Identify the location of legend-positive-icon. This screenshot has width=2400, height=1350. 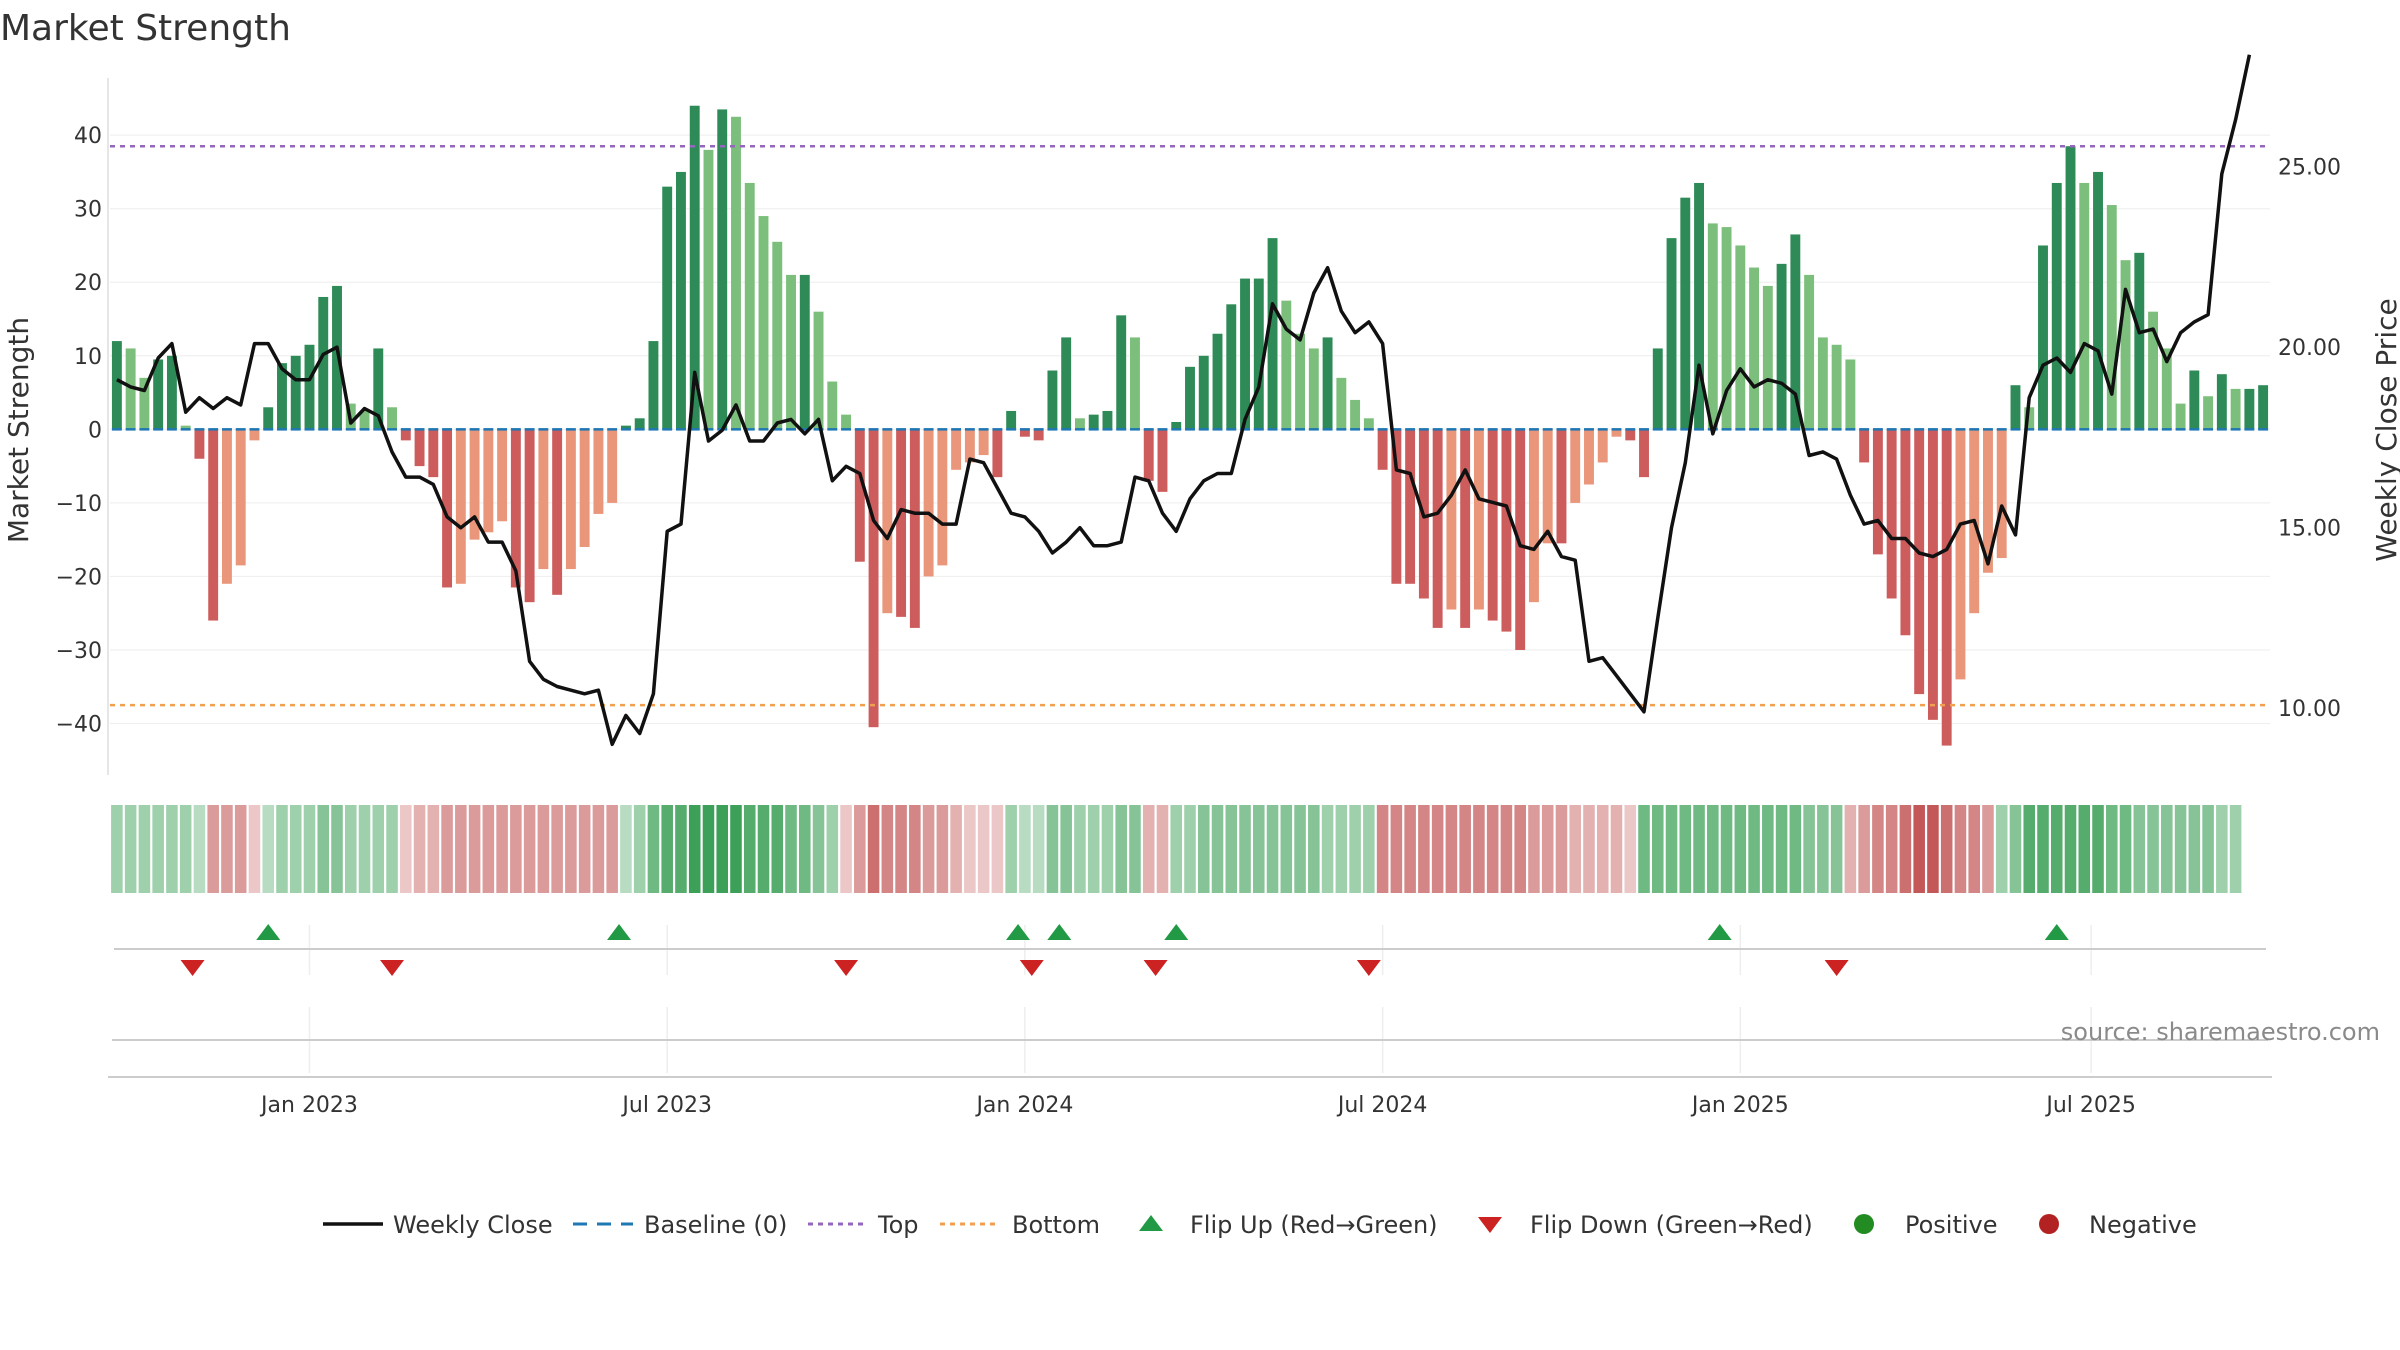
(1864, 1224).